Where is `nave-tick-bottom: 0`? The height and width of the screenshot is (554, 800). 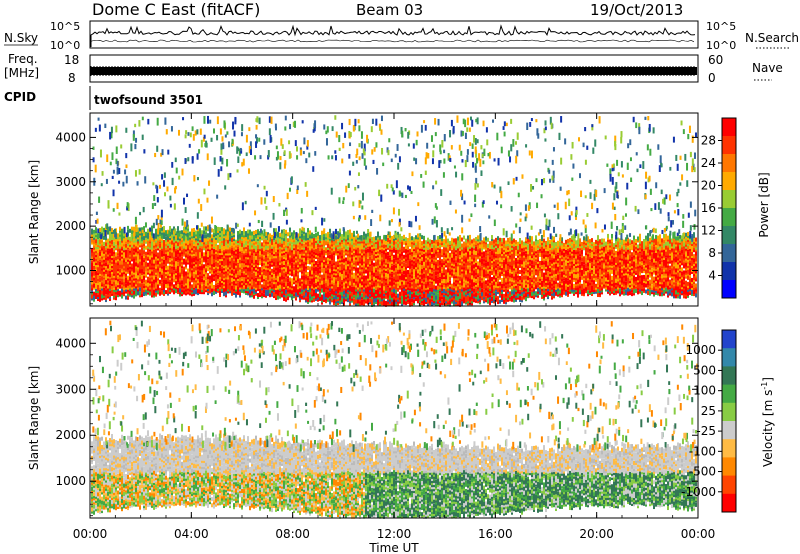
nave-tick-bottom: 0 is located at coordinates (712, 78).